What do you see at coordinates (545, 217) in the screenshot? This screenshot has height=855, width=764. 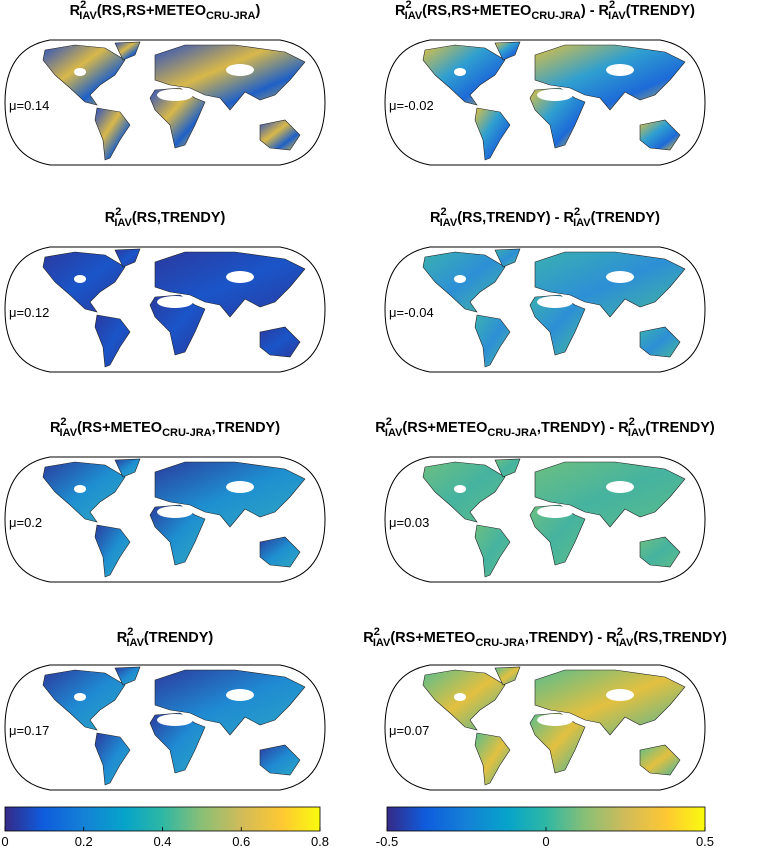 I see `panel-title: R2 IAV(RS,TRENDY) - R2 IAV(TRENDY)` at bounding box center [545, 217].